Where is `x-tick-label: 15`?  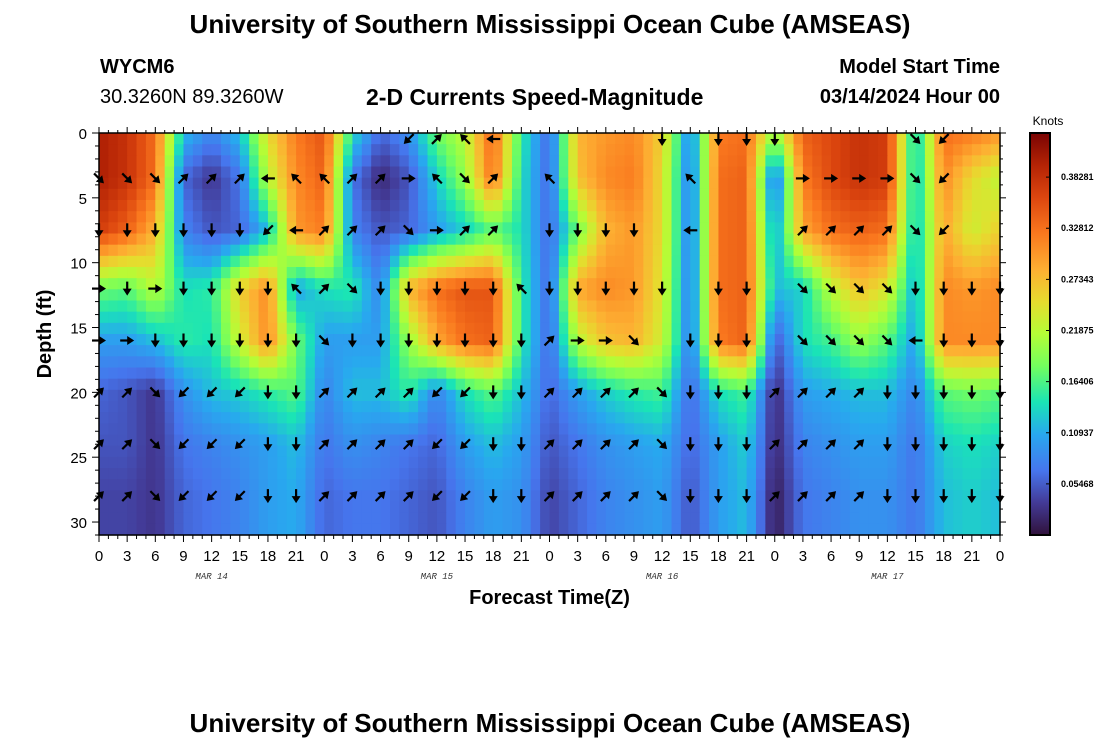
x-tick-label: 15 is located at coordinates (690, 556).